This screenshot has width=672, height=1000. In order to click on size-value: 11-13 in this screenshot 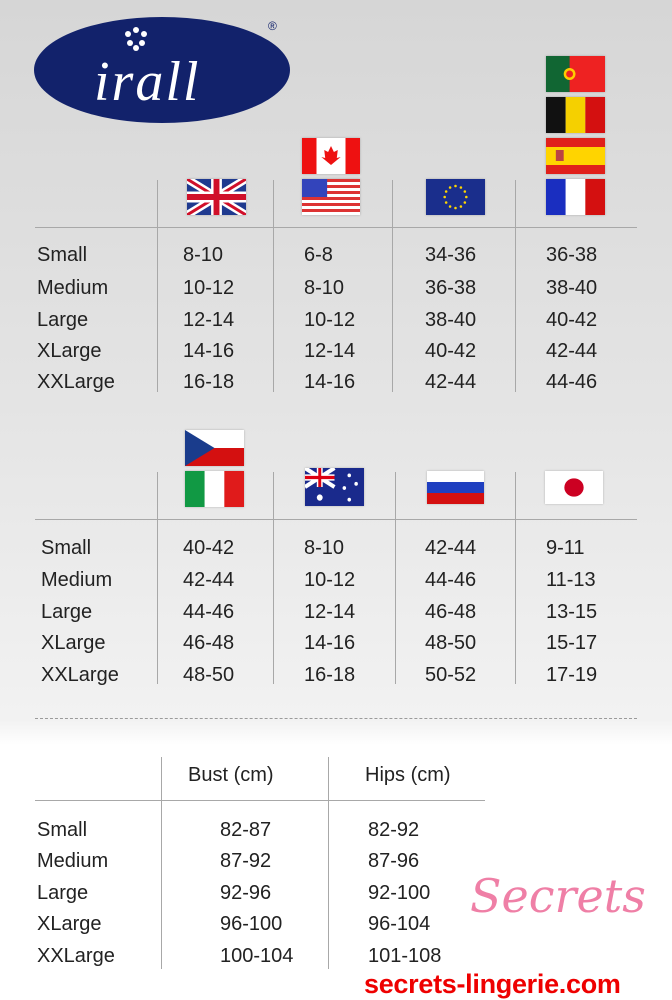, I will do `click(571, 580)`.